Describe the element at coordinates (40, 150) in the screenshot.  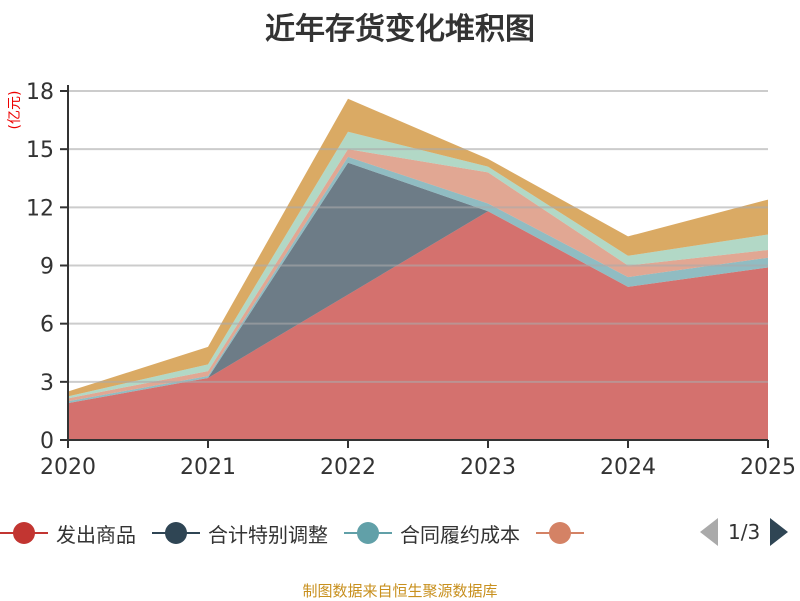
I see `y-tick-label: 15` at that location.